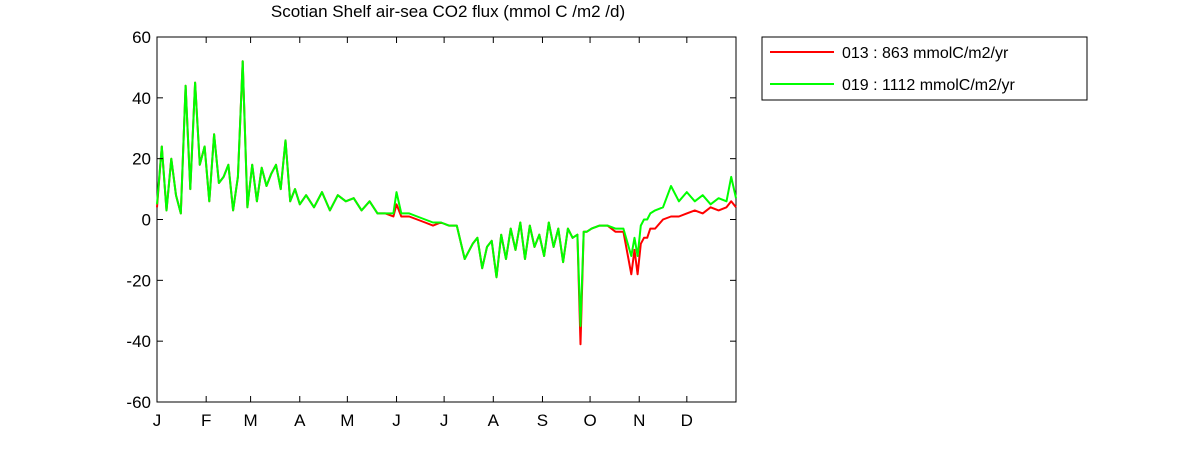  I want to click on x-tick-label: F, so click(206, 420).